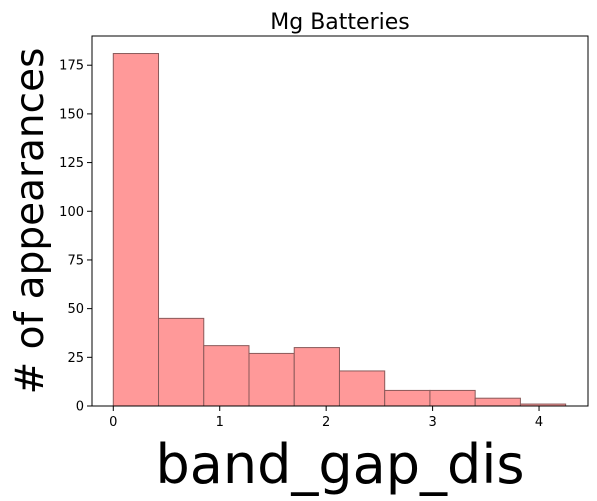  What do you see at coordinates (339, 22) in the screenshot?
I see `chart-title: Mg Batteries` at bounding box center [339, 22].